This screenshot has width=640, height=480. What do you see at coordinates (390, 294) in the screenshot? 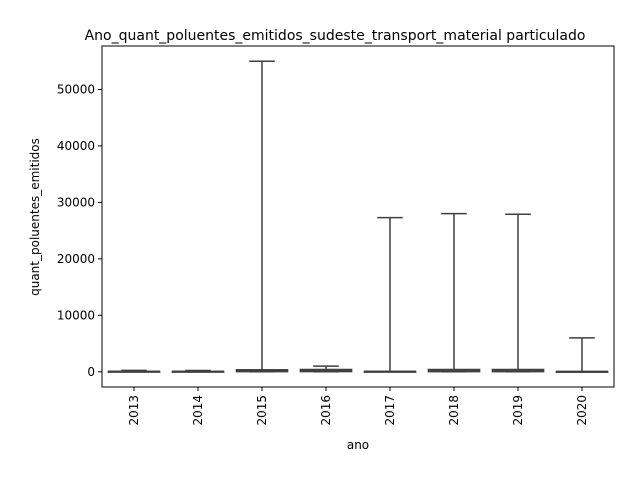
I see `box-2017` at bounding box center [390, 294].